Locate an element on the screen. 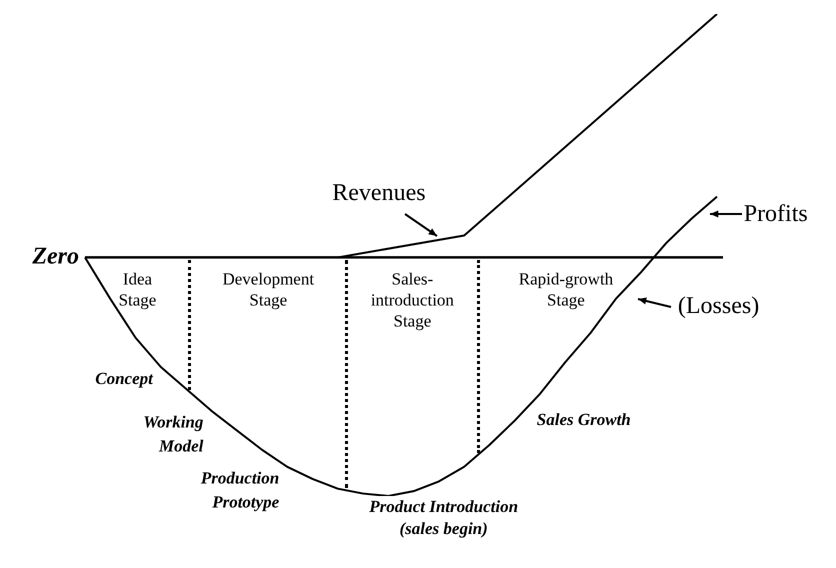  annotation: Sales- introduction Stage is located at coordinates (412, 299).